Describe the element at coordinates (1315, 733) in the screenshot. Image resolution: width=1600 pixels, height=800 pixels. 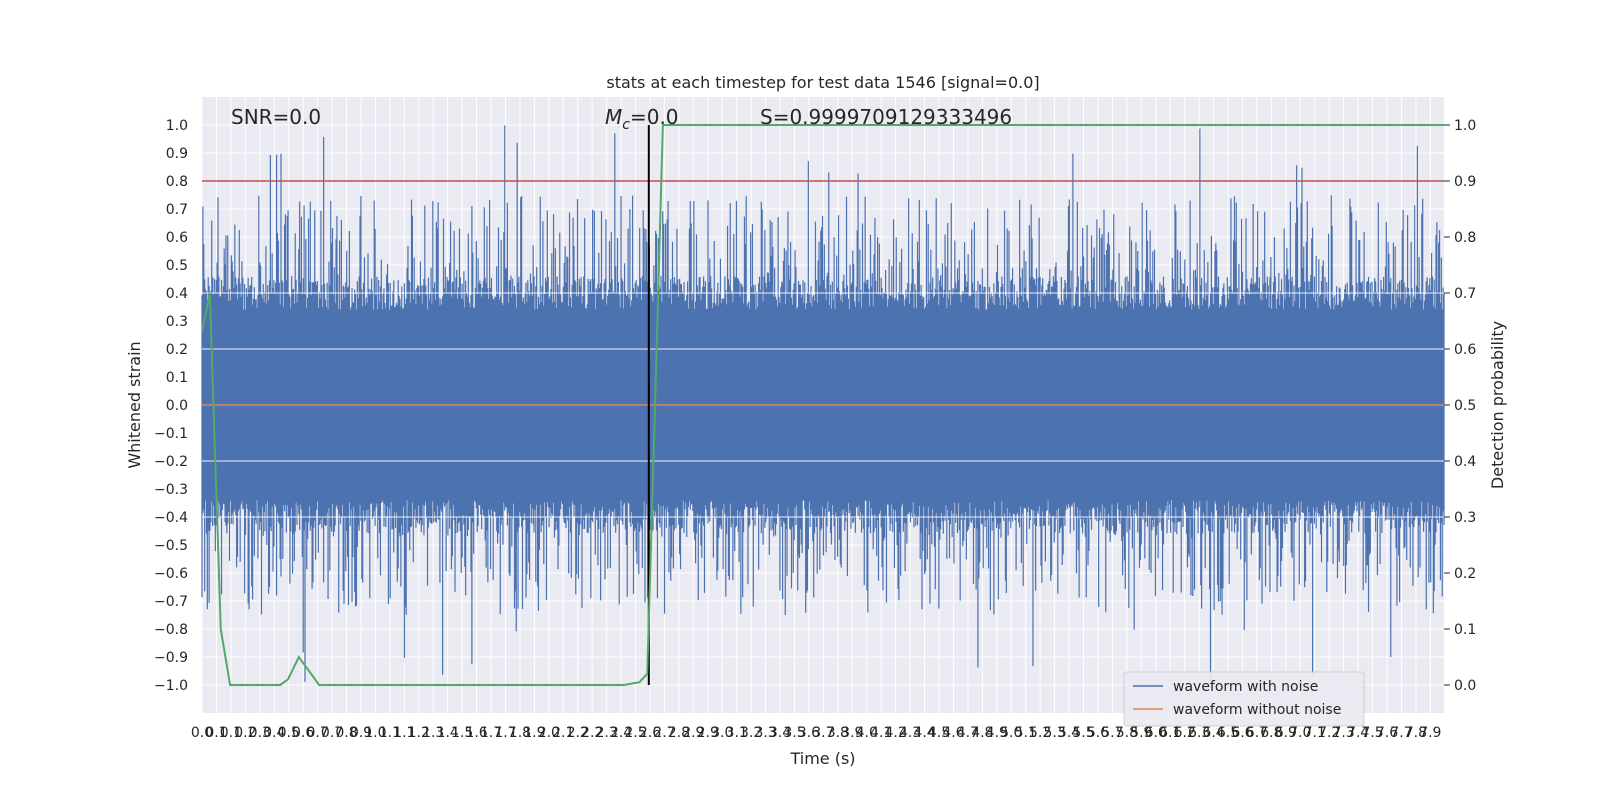
I see `x-tick-label: 7.1` at that location.